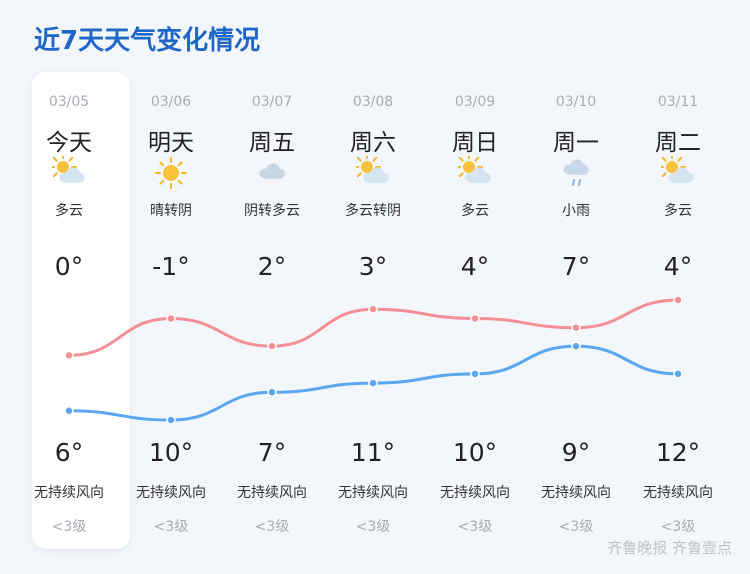 This screenshot has width=750, height=574. I want to click on page-title: 近7天天气变化情况, so click(147, 41).